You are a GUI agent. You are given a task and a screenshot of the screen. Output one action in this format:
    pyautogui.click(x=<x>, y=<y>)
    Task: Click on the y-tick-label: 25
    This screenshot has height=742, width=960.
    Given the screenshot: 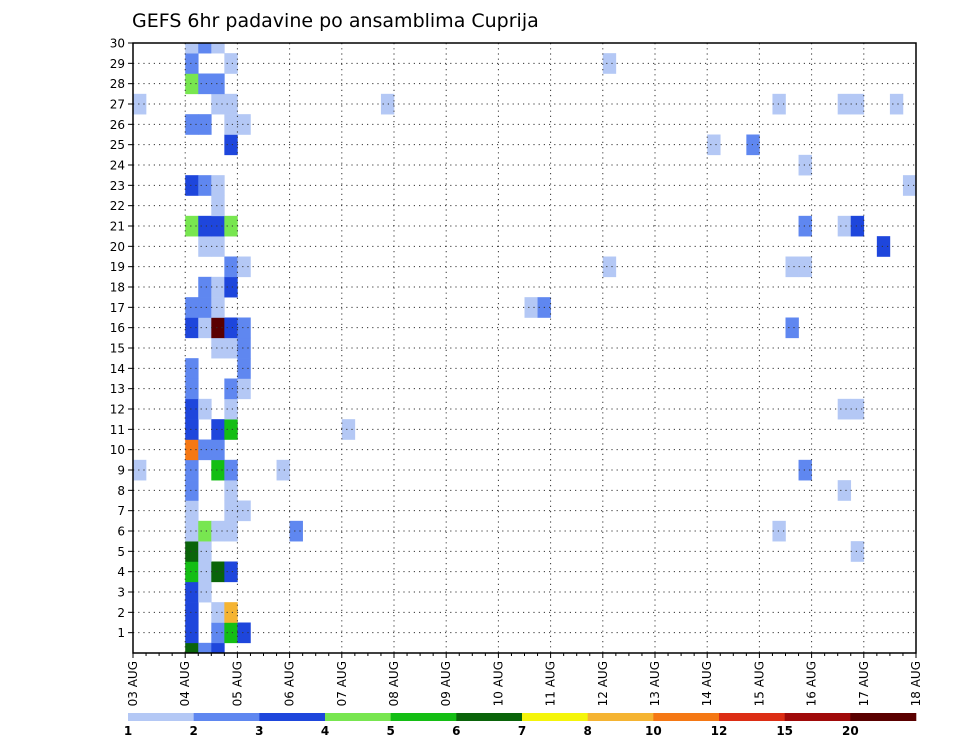 What is the action you would take?
    pyautogui.click(x=117, y=145)
    